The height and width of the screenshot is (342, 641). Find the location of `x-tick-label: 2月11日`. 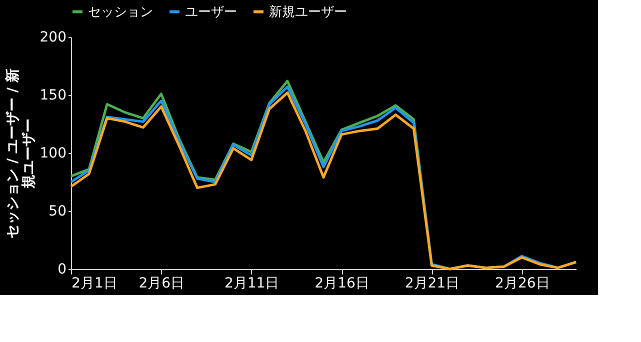

x-tick-label: 2月11日 is located at coordinates (252, 284).